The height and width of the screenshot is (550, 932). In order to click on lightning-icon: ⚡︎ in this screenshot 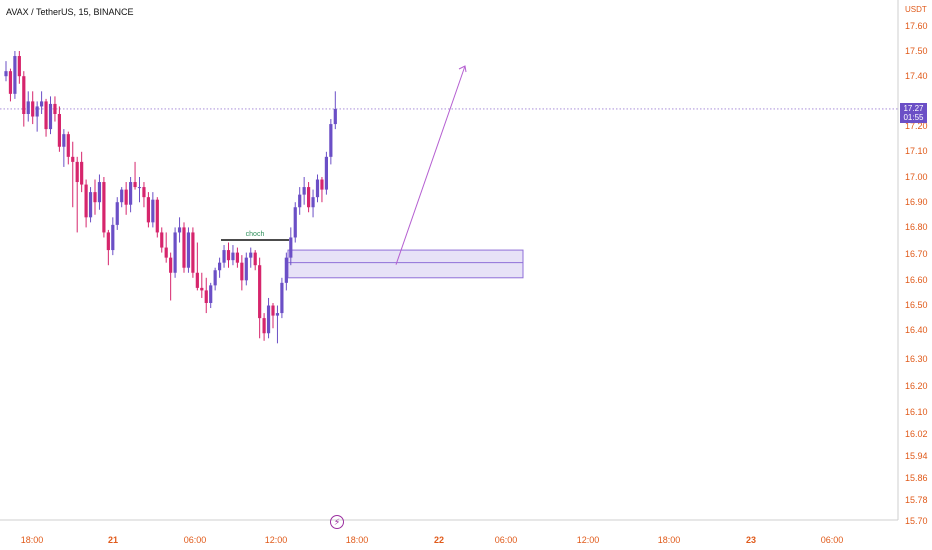, I will do `click(337, 522)`.